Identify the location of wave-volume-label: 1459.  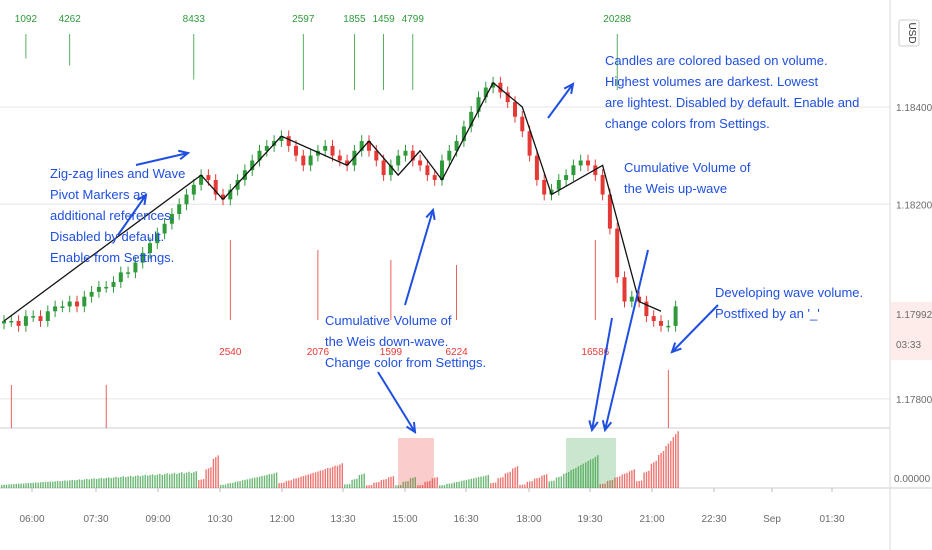
(383, 19).